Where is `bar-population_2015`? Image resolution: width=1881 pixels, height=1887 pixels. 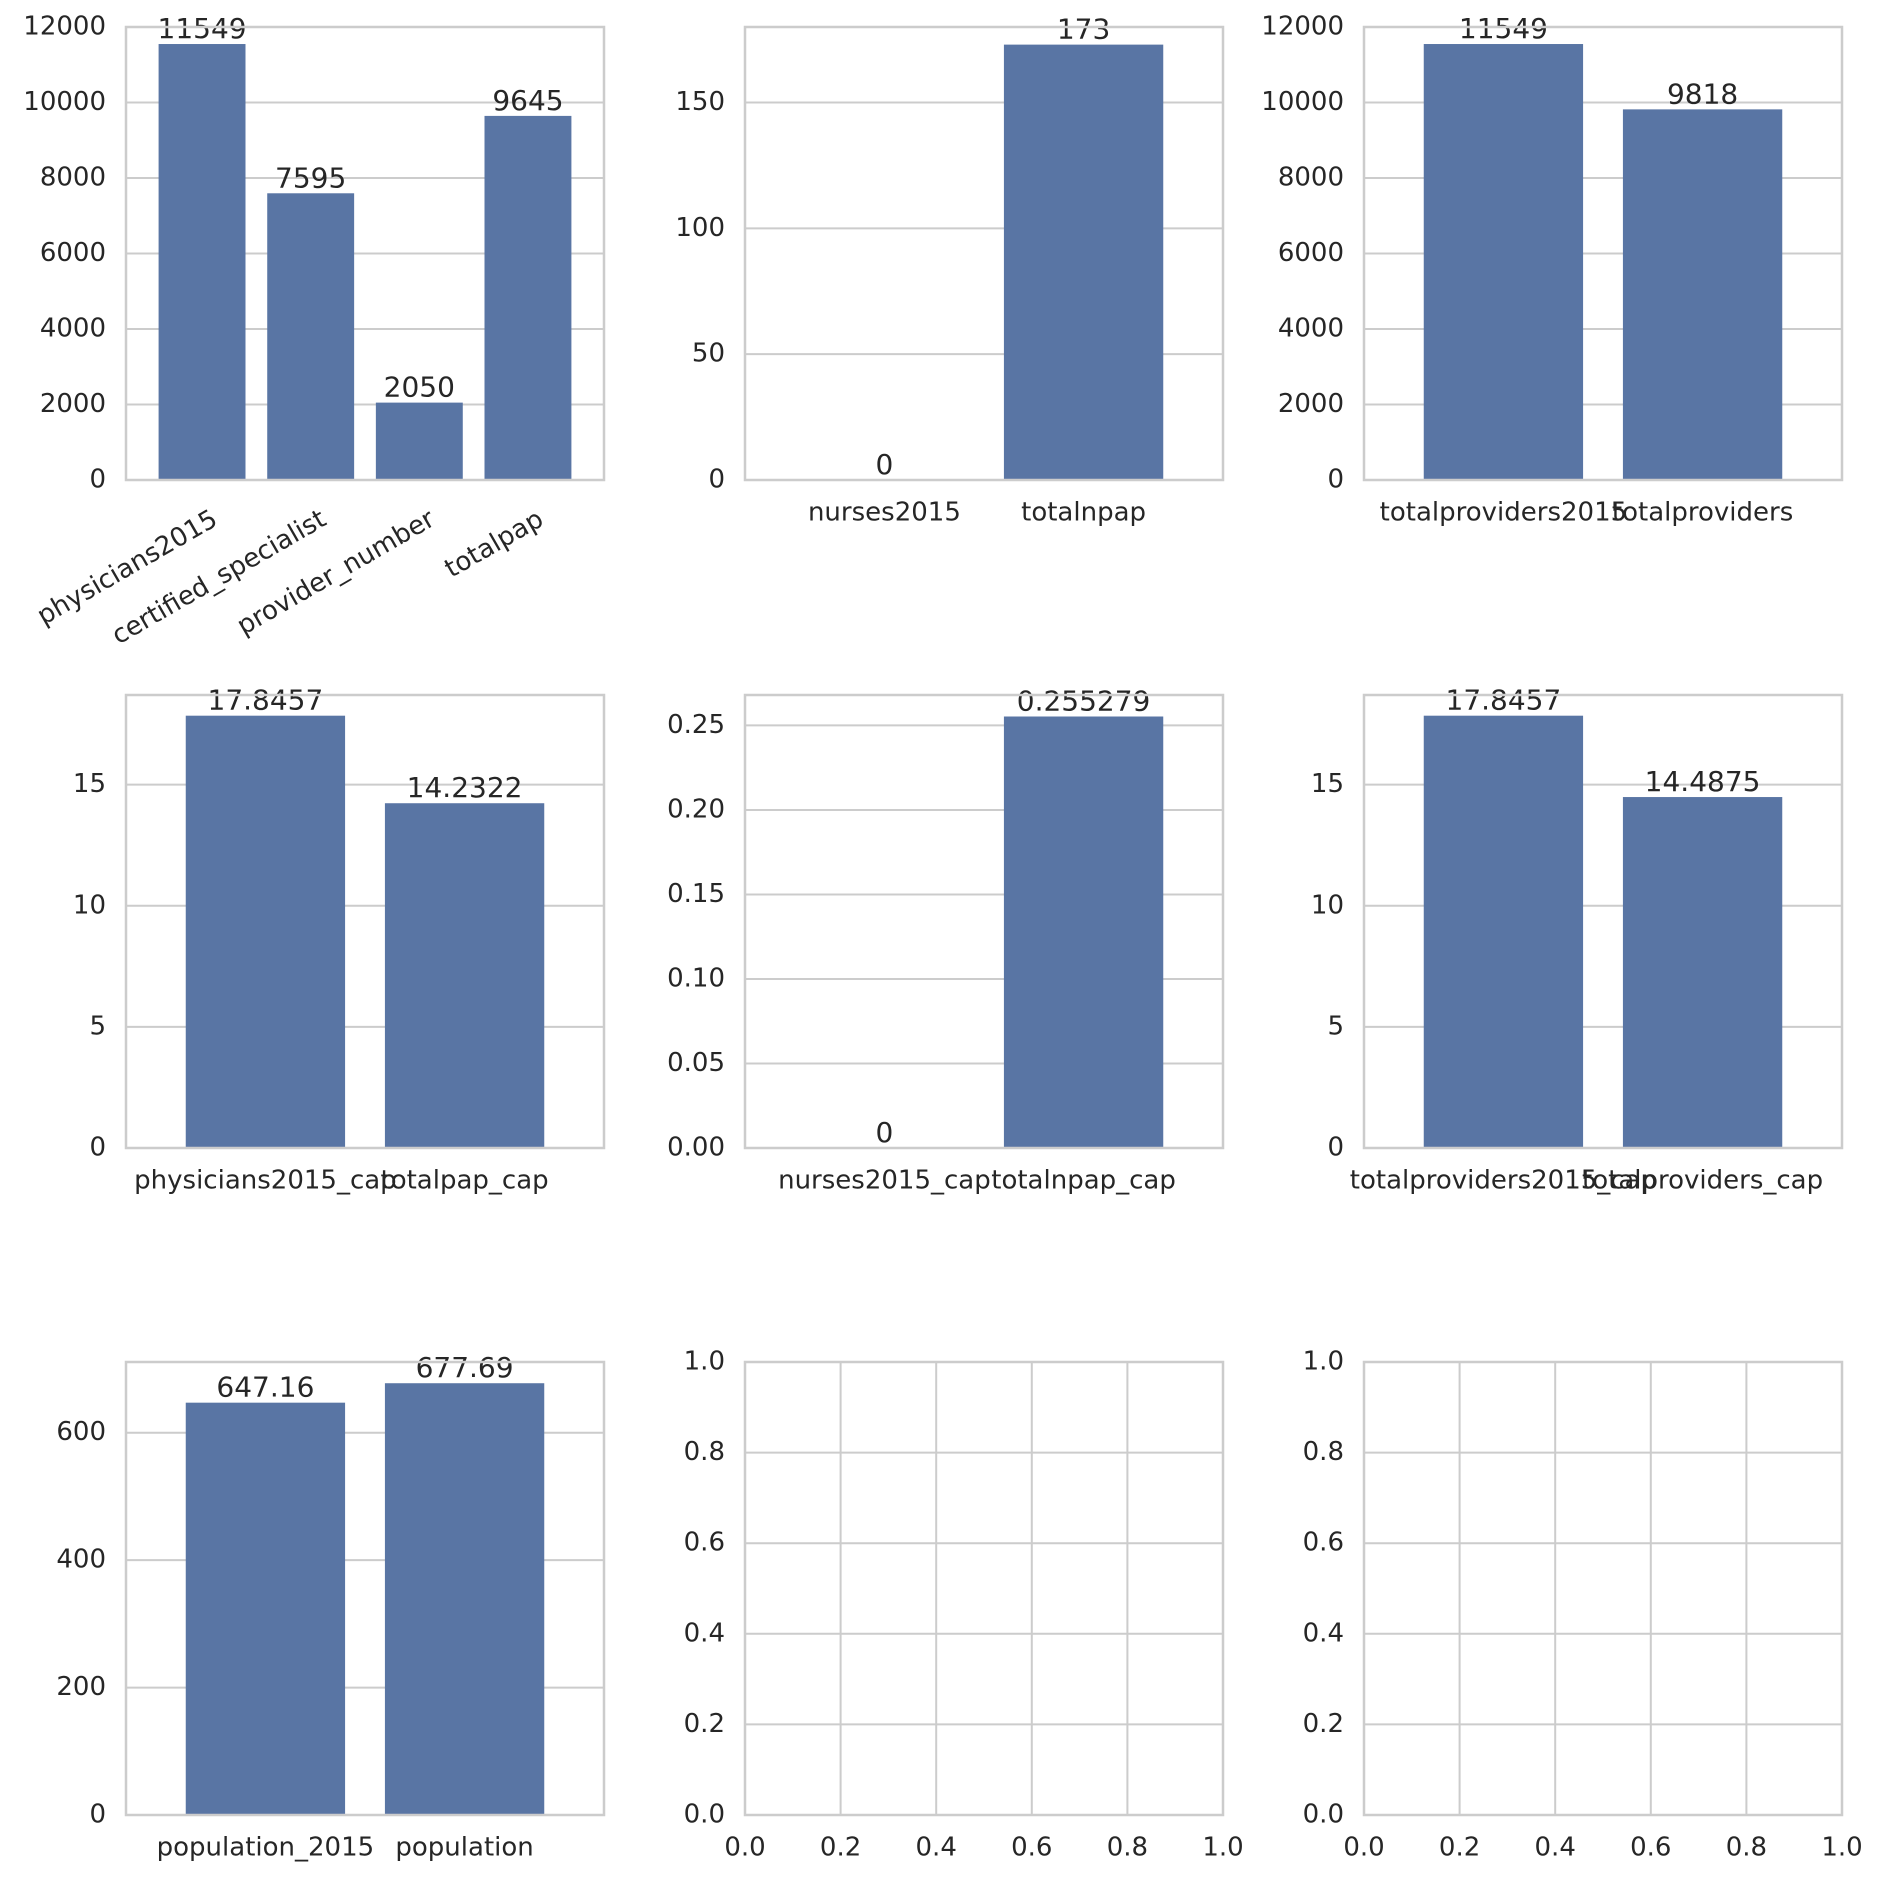
bar-population_2015 is located at coordinates (265, 1608).